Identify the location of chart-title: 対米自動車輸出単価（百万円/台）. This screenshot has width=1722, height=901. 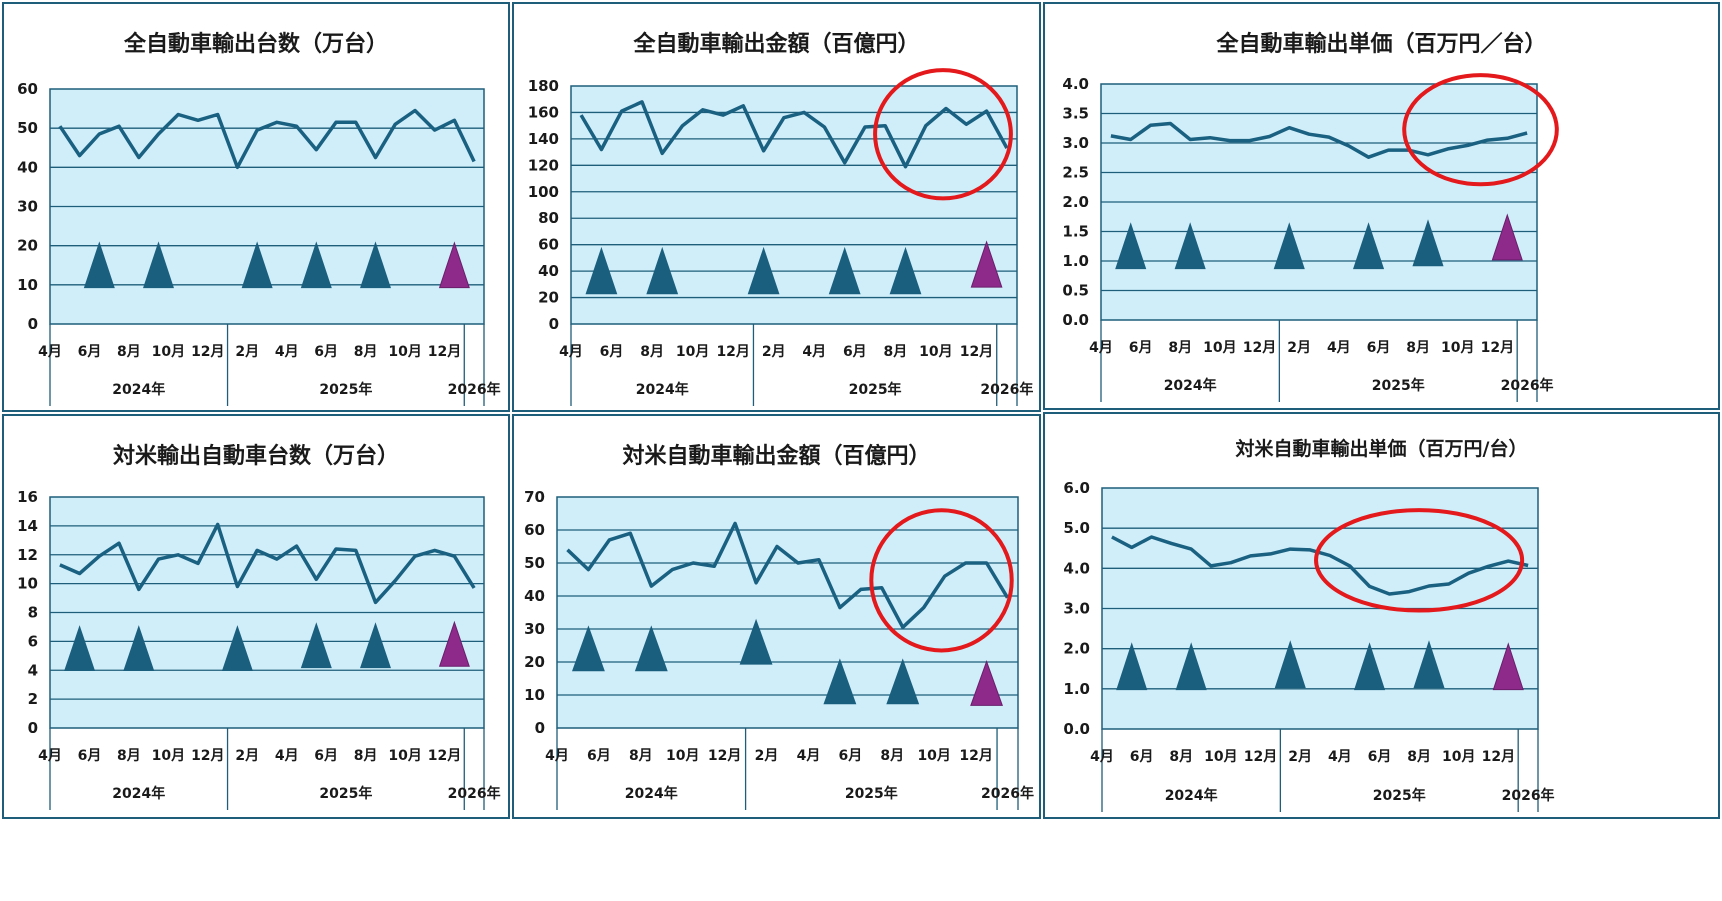
(1381, 449).